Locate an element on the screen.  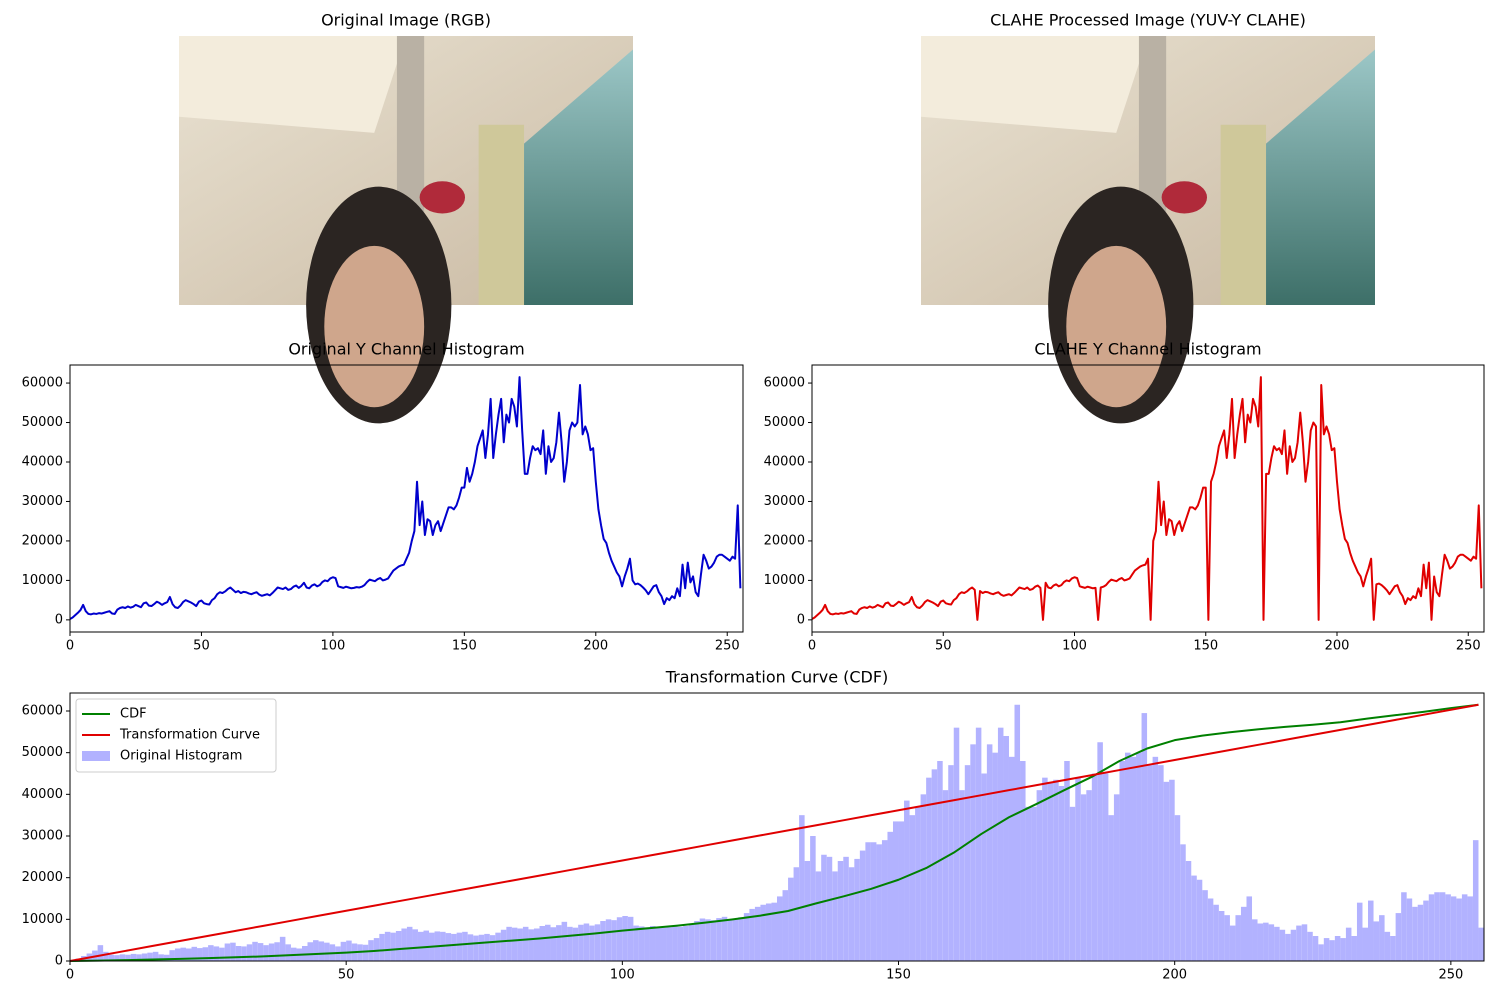
x-tick-label: 150 is located at coordinates (1205, 646).